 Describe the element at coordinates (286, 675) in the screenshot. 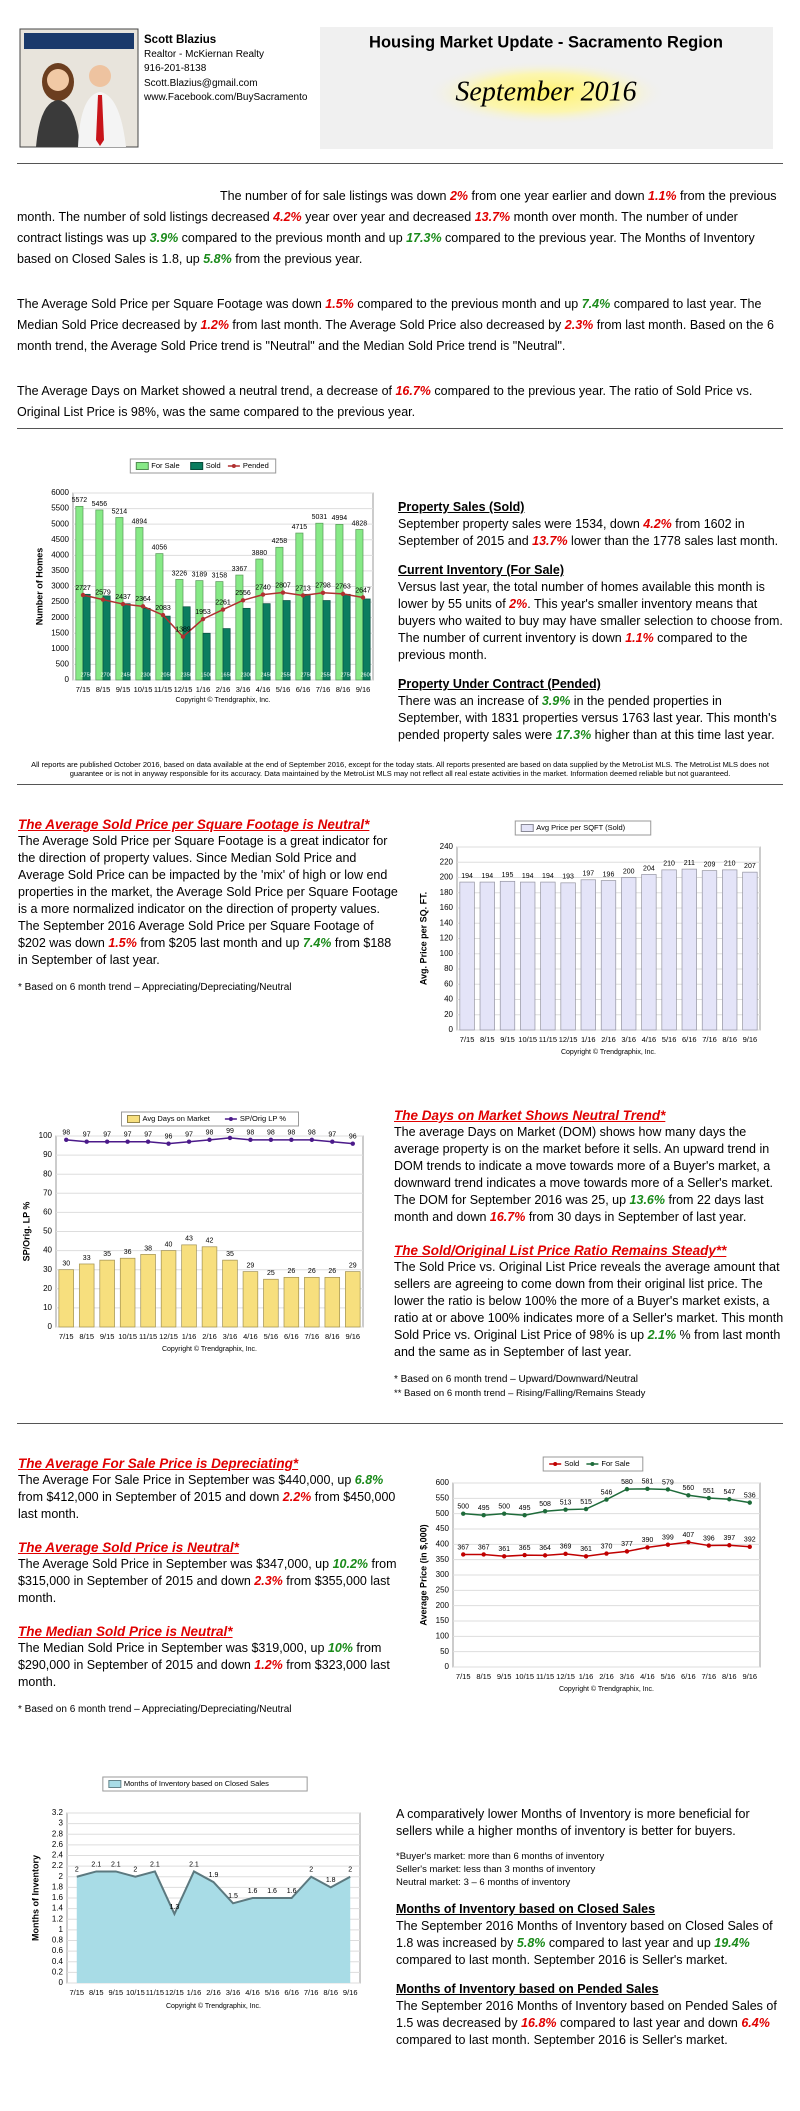

I see `data-label: 2550` at that location.